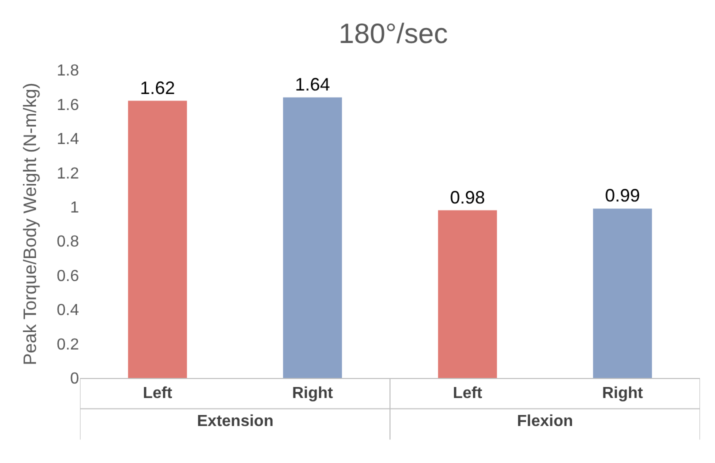  What do you see at coordinates (468, 197) in the screenshot?
I see `data-label: 0.98` at bounding box center [468, 197].